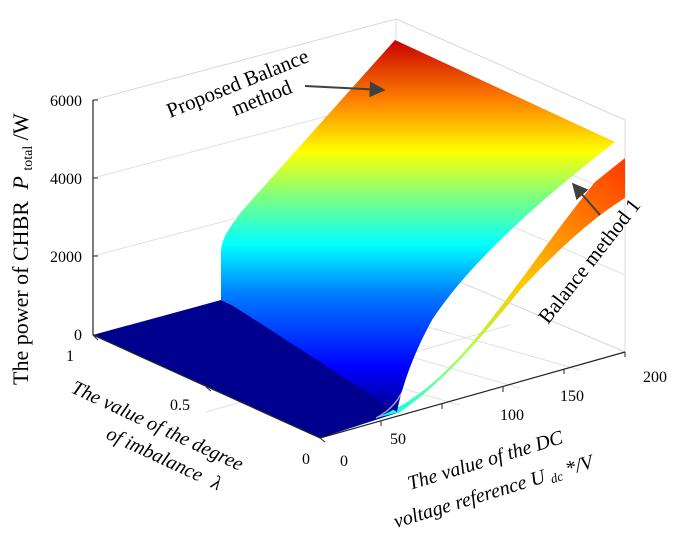  Describe the element at coordinates (398, 439) in the screenshot. I see `y-tick-label: 50` at that location.